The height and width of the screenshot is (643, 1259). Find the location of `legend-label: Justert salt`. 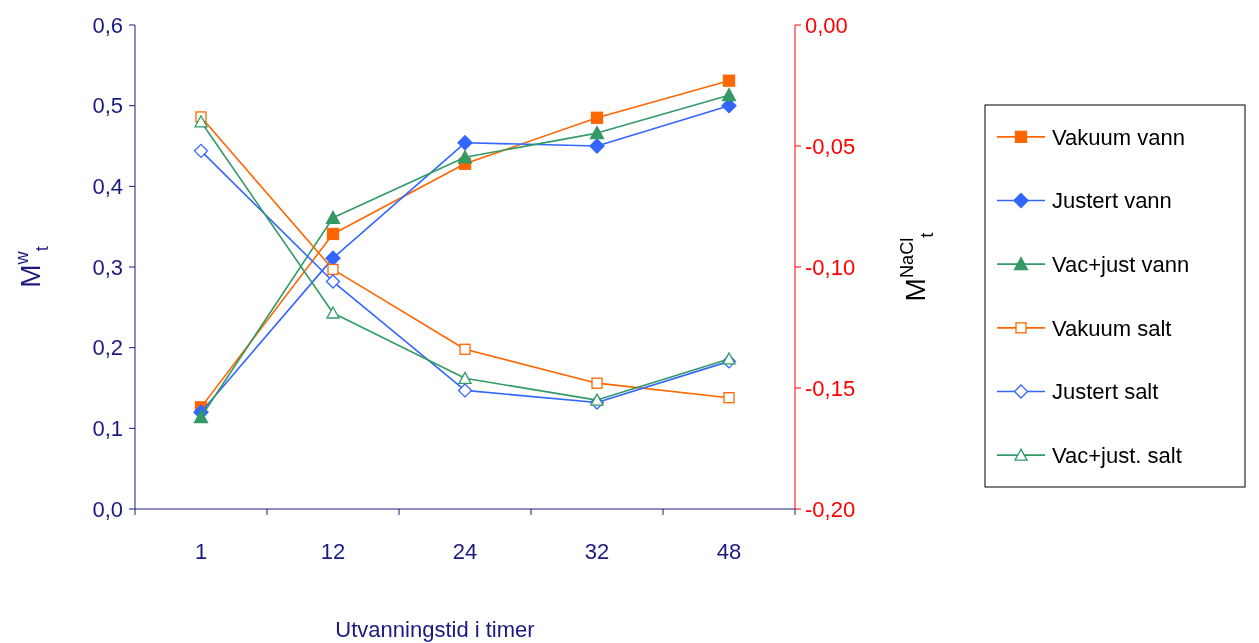

legend-label: Justert salt is located at coordinates (1105, 392).